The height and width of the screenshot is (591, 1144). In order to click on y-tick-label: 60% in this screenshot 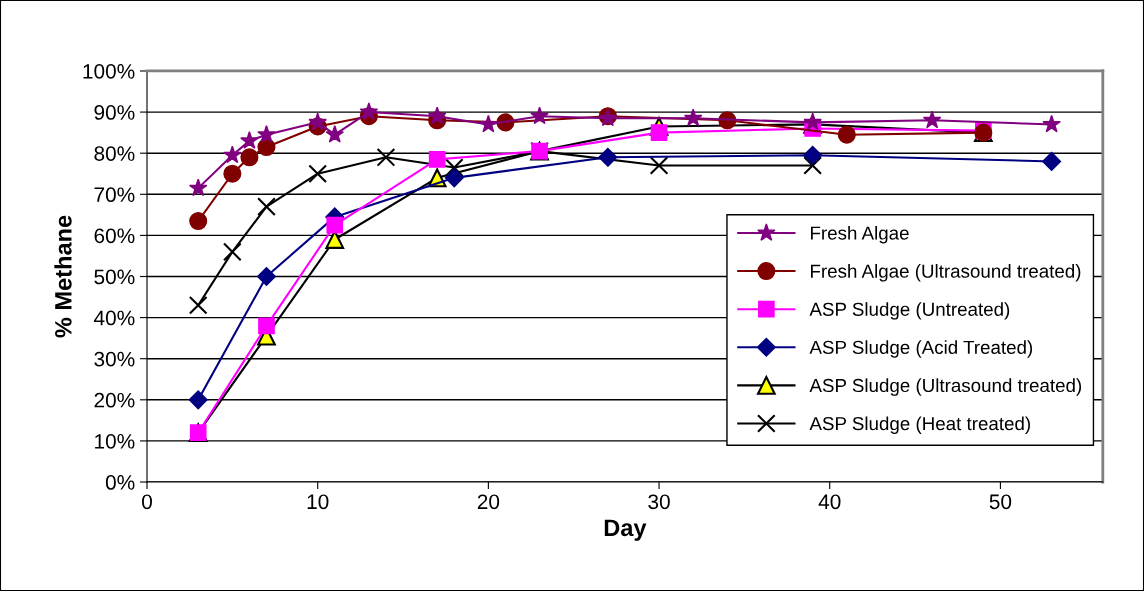, I will do `click(114, 236)`.